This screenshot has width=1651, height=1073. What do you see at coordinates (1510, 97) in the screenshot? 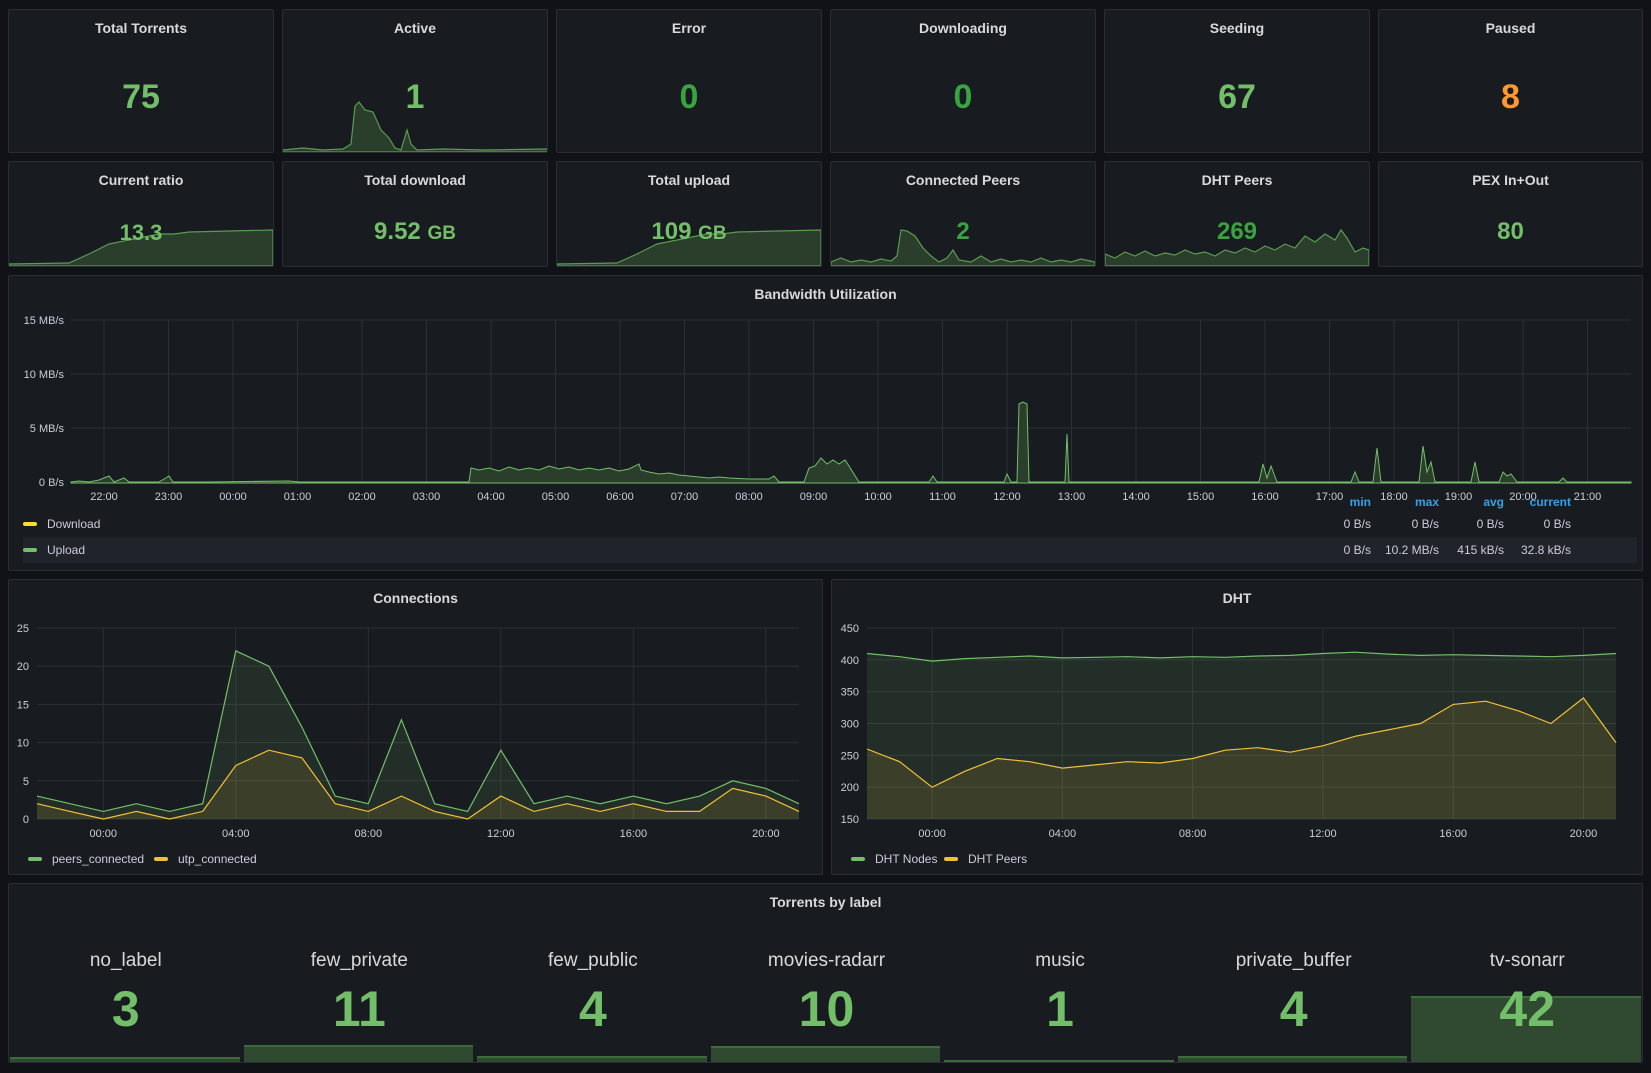
I see `stat-value: 8` at bounding box center [1510, 97].